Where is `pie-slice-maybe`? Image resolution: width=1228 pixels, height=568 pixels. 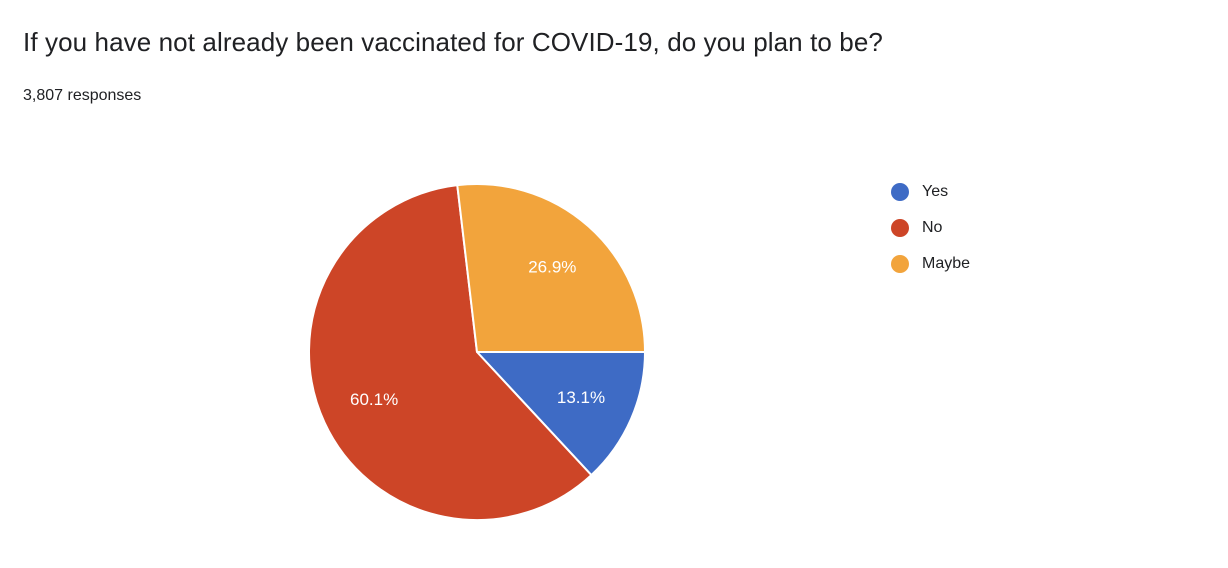
pie-slice-maybe is located at coordinates (551, 268).